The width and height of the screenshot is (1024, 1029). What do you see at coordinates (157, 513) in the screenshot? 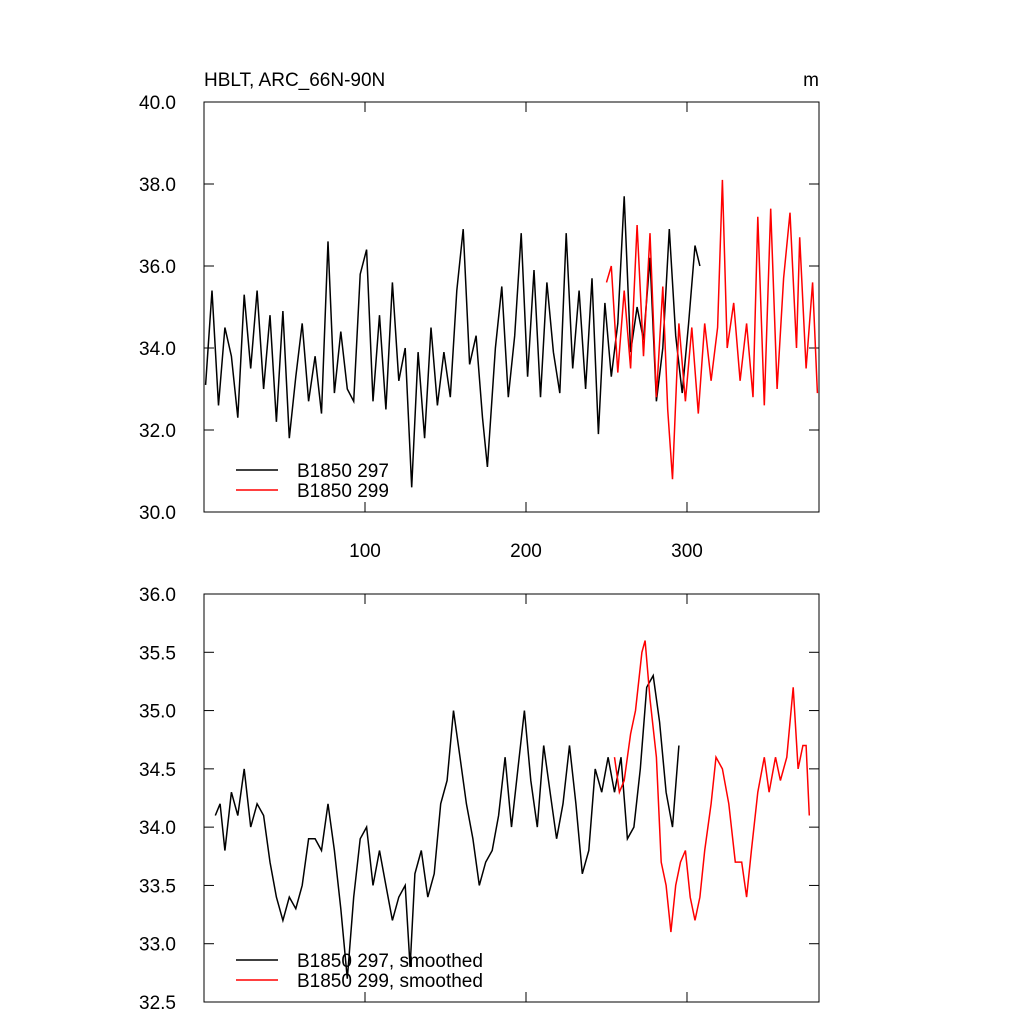
I see `y-tick-label: 30.0` at bounding box center [157, 513].